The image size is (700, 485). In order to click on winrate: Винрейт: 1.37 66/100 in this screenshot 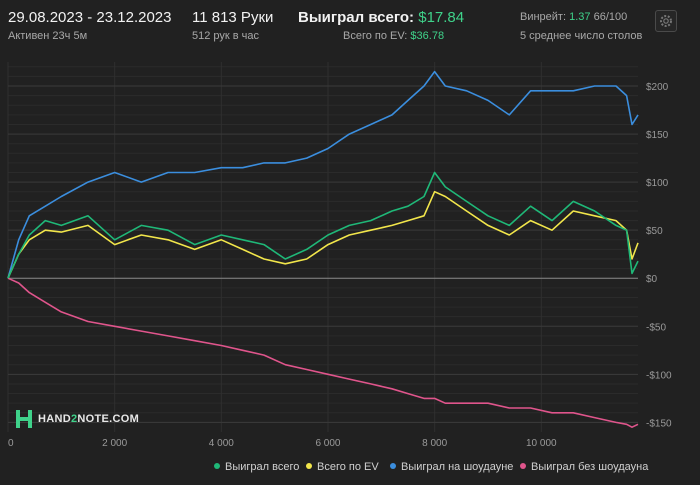, I will do `click(573, 17)`.